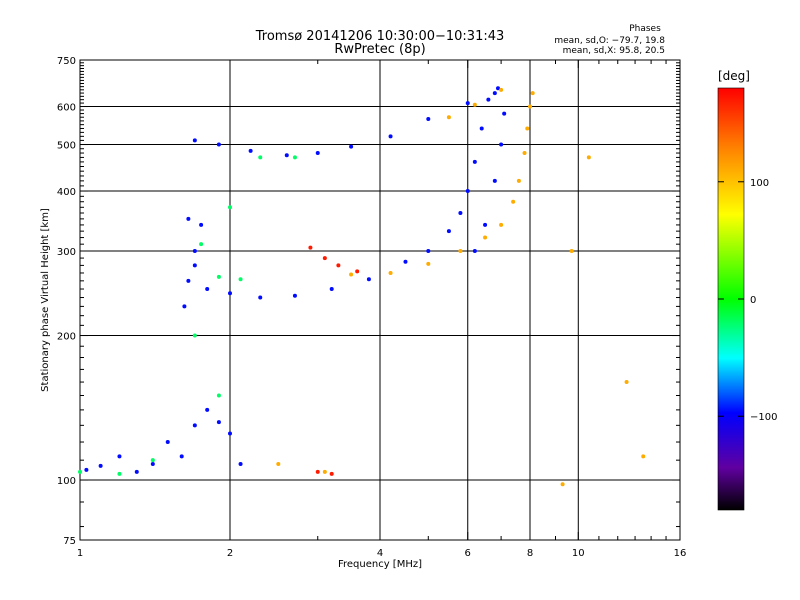 This screenshot has width=800, height=600. What do you see at coordinates (66, 337) in the screenshot?
I see `y-tick-label: 200` at bounding box center [66, 337].